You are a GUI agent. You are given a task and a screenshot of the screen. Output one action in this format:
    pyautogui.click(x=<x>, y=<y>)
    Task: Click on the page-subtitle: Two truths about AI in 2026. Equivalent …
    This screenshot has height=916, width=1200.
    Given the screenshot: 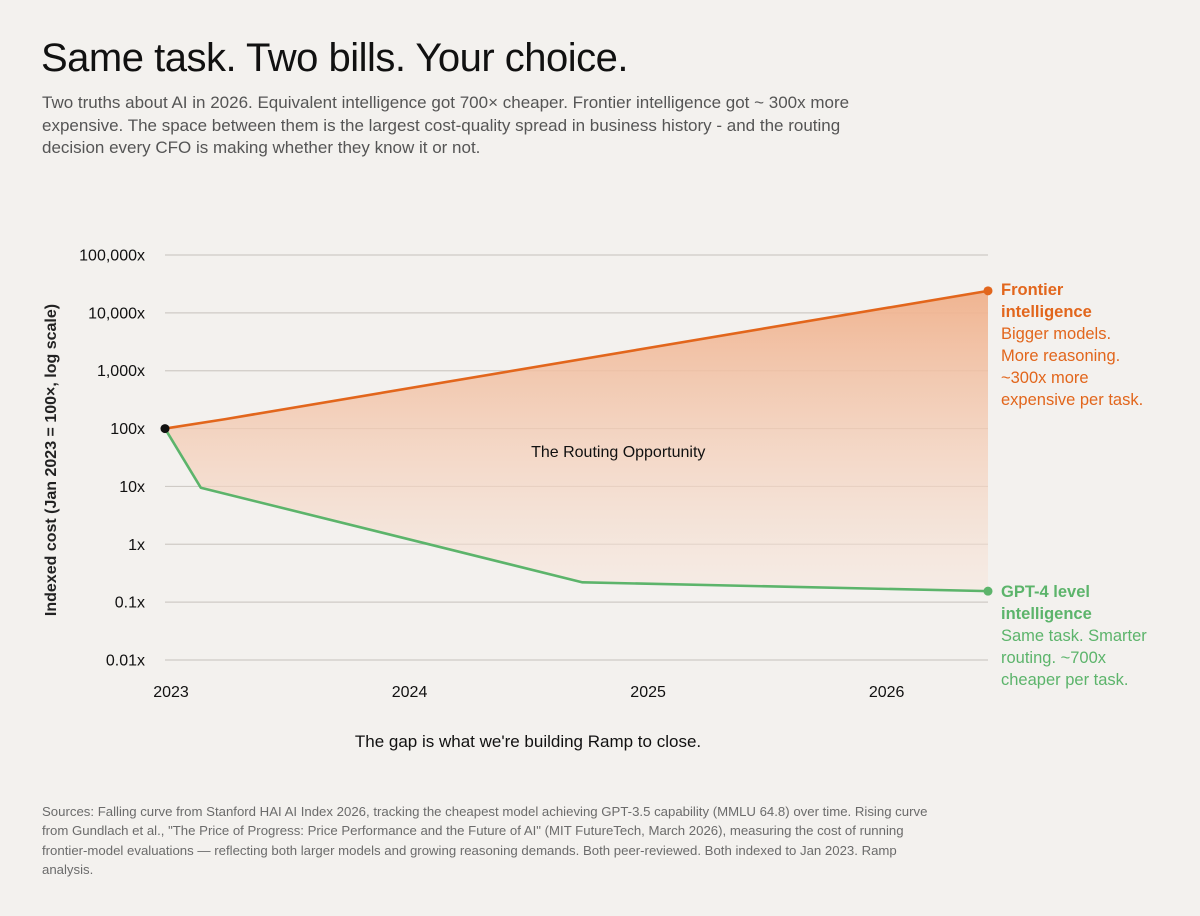 What is the action you would take?
    pyautogui.click(x=446, y=125)
    